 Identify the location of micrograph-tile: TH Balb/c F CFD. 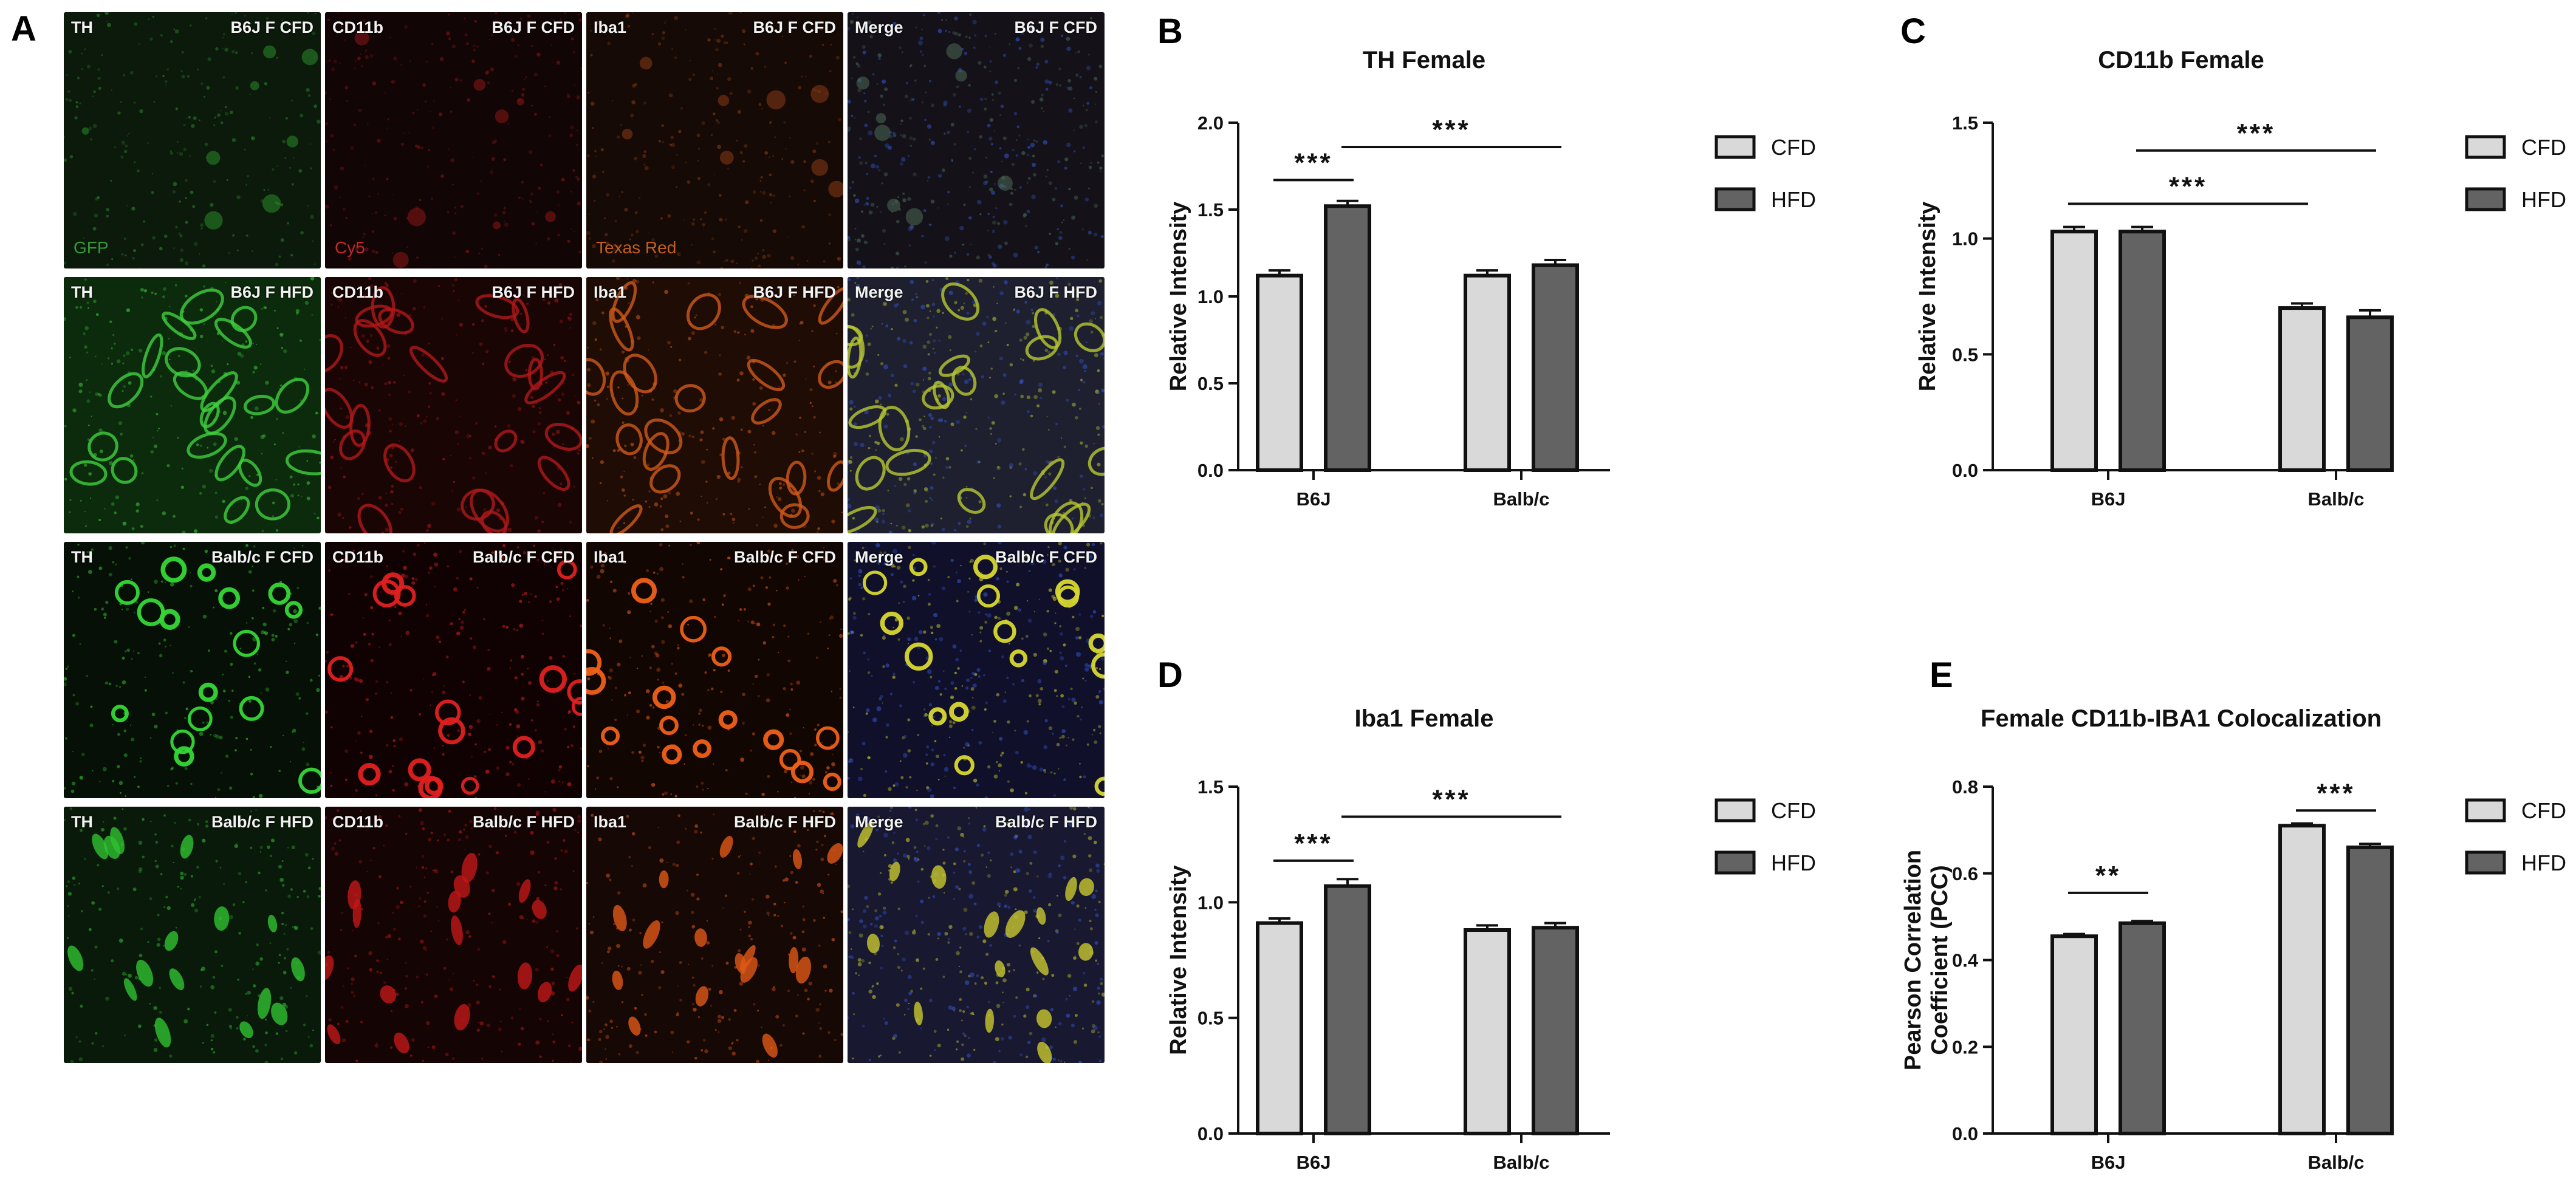
(193, 670).